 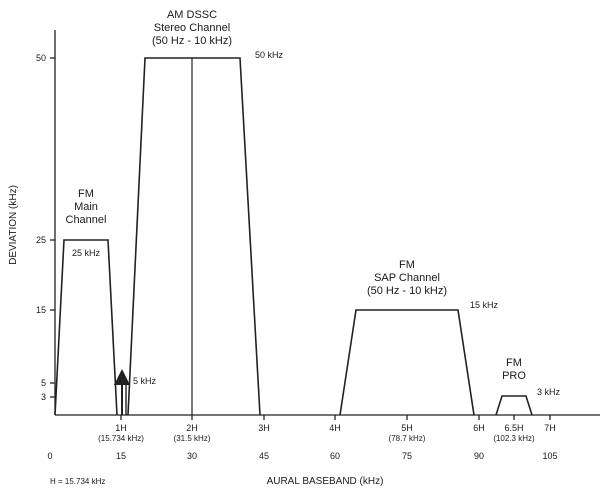 I want to click on y-tick-label-50: 50, so click(x=41, y=58).